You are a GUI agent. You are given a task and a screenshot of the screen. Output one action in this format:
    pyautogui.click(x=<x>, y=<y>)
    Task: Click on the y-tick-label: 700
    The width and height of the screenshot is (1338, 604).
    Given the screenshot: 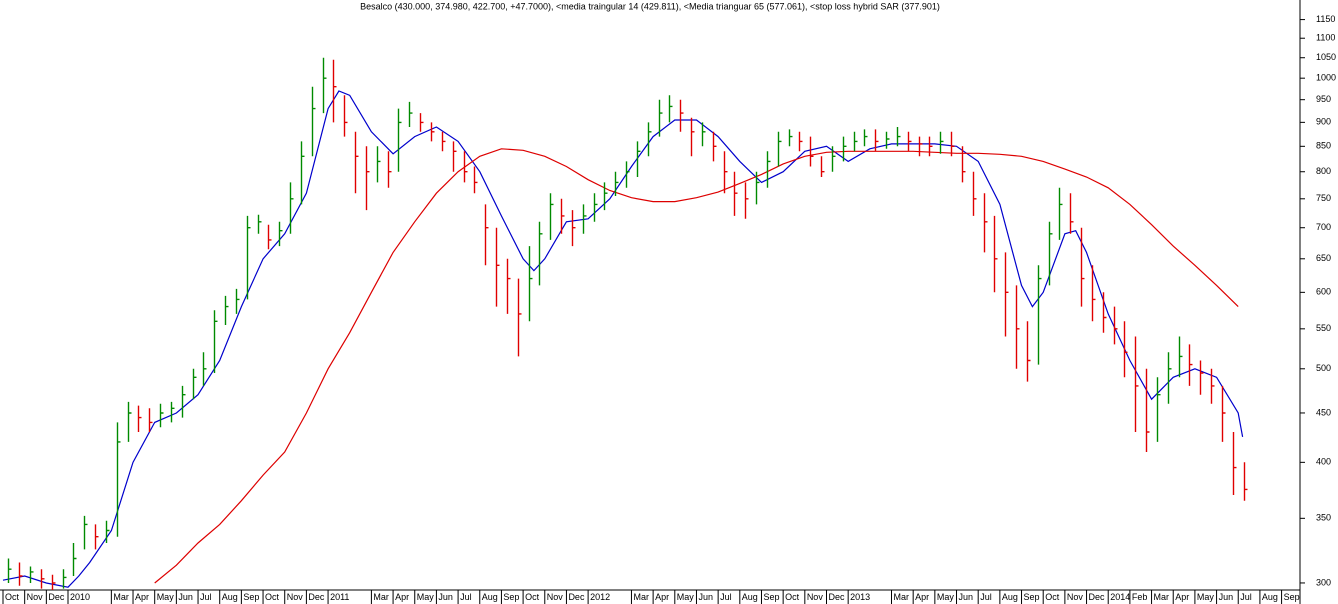 What is the action you would take?
    pyautogui.click(x=1323, y=227)
    